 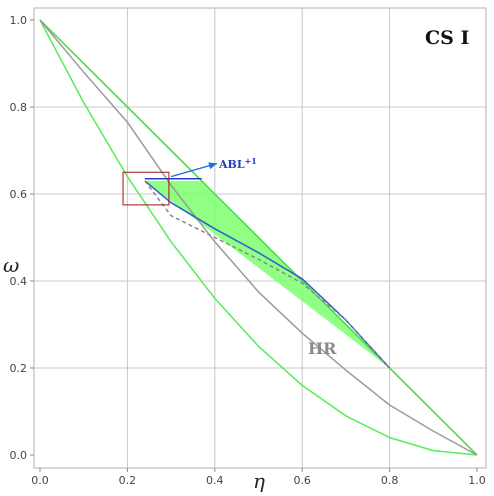 What do you see at coordinates (390, 480) in the screenshot?
I see `x-tick-label-4: 0.8` at bounding box center [390, 480].